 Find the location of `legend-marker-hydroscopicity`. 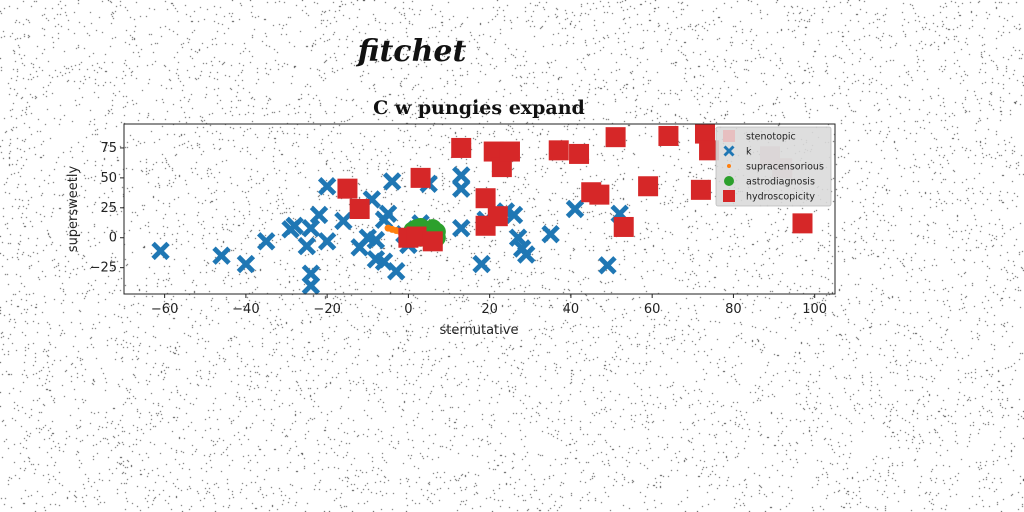

legend-marker-hydroscopicity is located at coordinates (729, 196).